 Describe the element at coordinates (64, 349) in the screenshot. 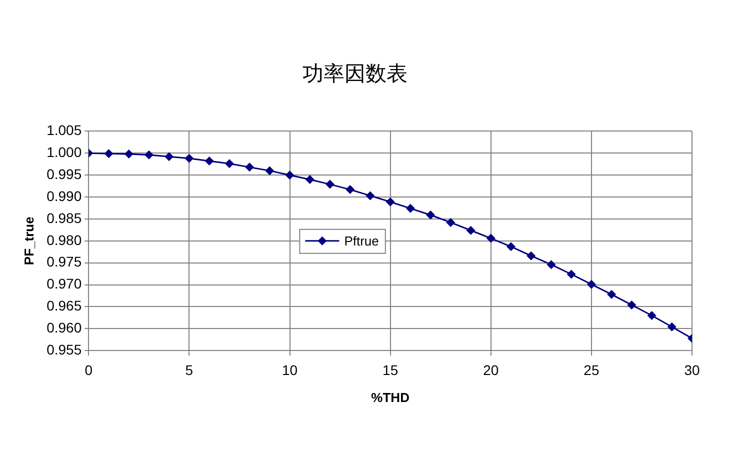

I see `y-tick-label: 0.955` at that location.